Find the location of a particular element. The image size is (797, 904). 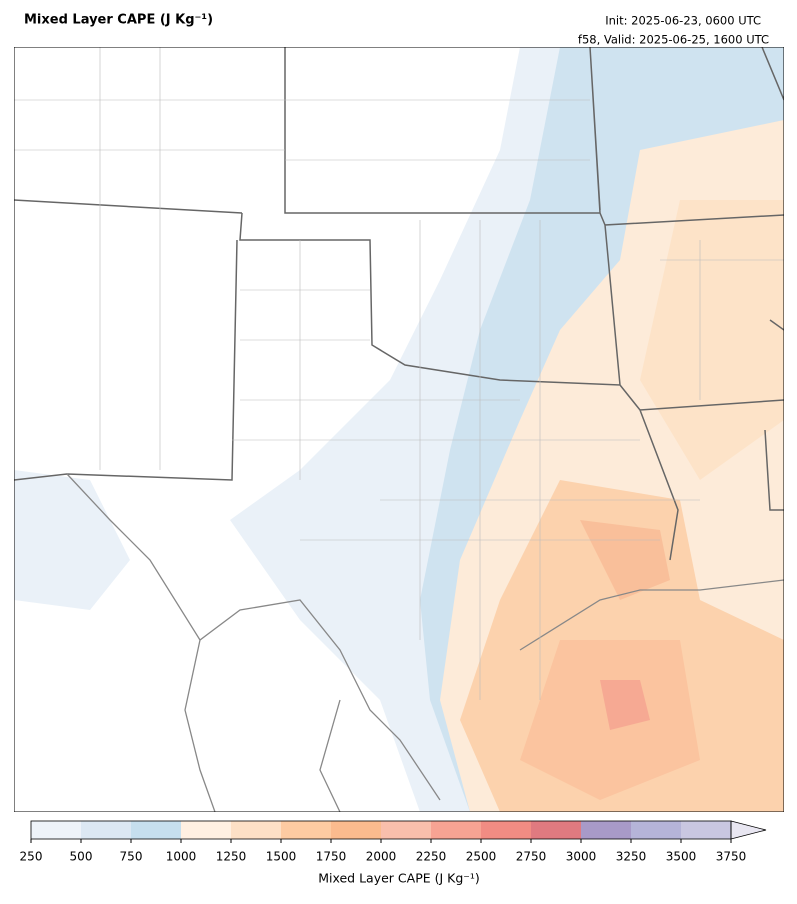

title: Mixed Layer CAPE (J Kg⁻¹) is located at coordinates (118, 20).